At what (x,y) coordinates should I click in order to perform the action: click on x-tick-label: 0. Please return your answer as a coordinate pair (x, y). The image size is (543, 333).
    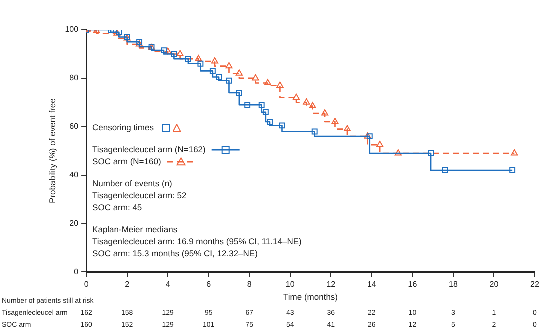
    Looking at the image, I should click on (87, 285).